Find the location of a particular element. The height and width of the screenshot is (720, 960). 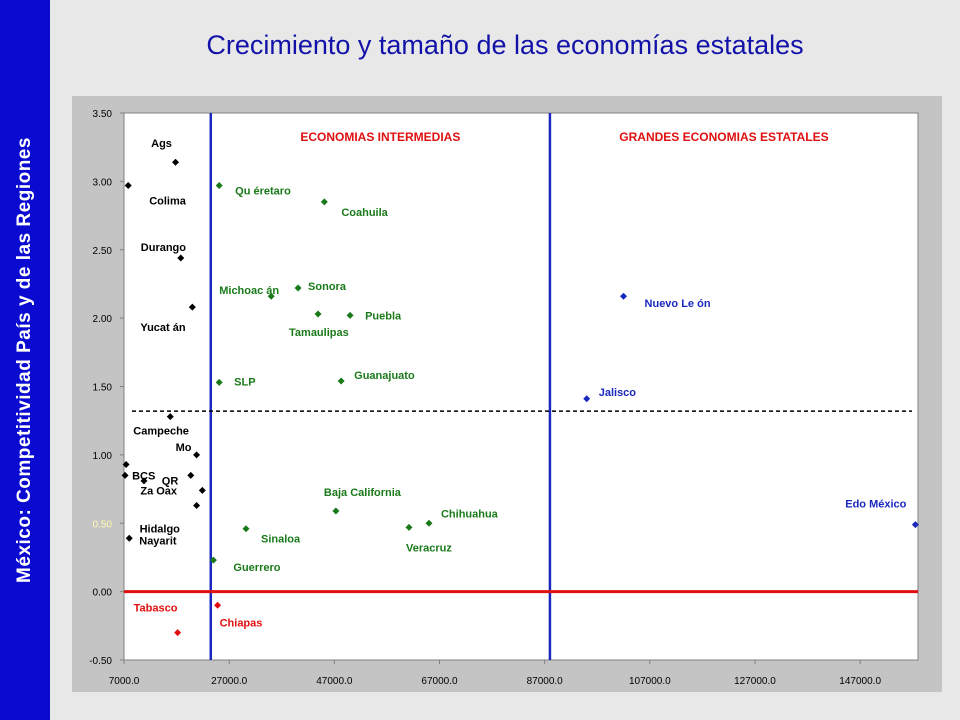

x-tick-label: 7000.0 is located at coordinates (124, 681).